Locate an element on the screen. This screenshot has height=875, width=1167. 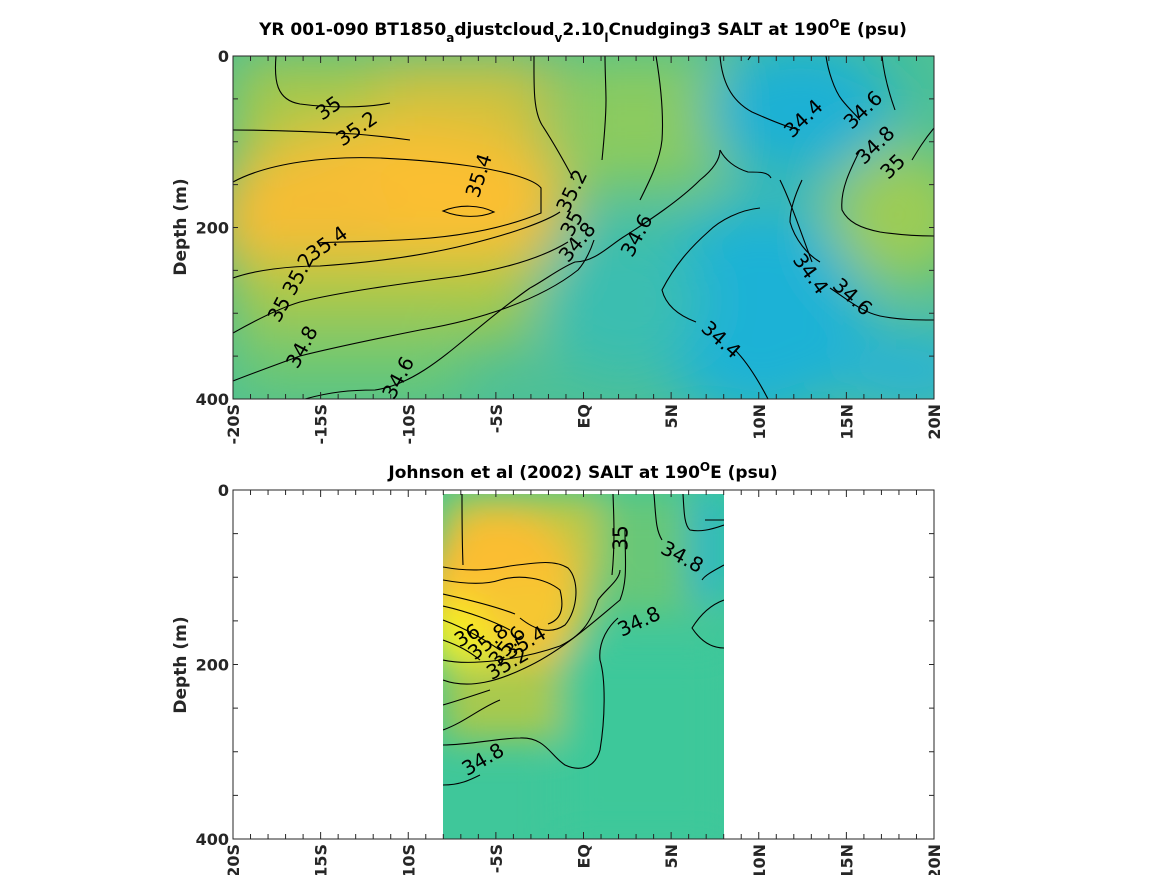
top-ylabel: Depth (m) is located at coordinates (181, 226).